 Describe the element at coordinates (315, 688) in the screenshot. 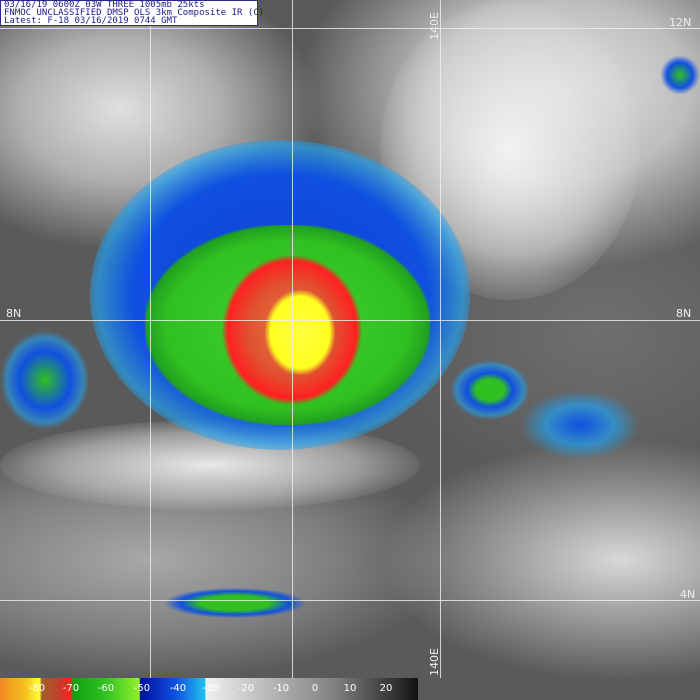

I see `colorbar-label: 0` at that location.